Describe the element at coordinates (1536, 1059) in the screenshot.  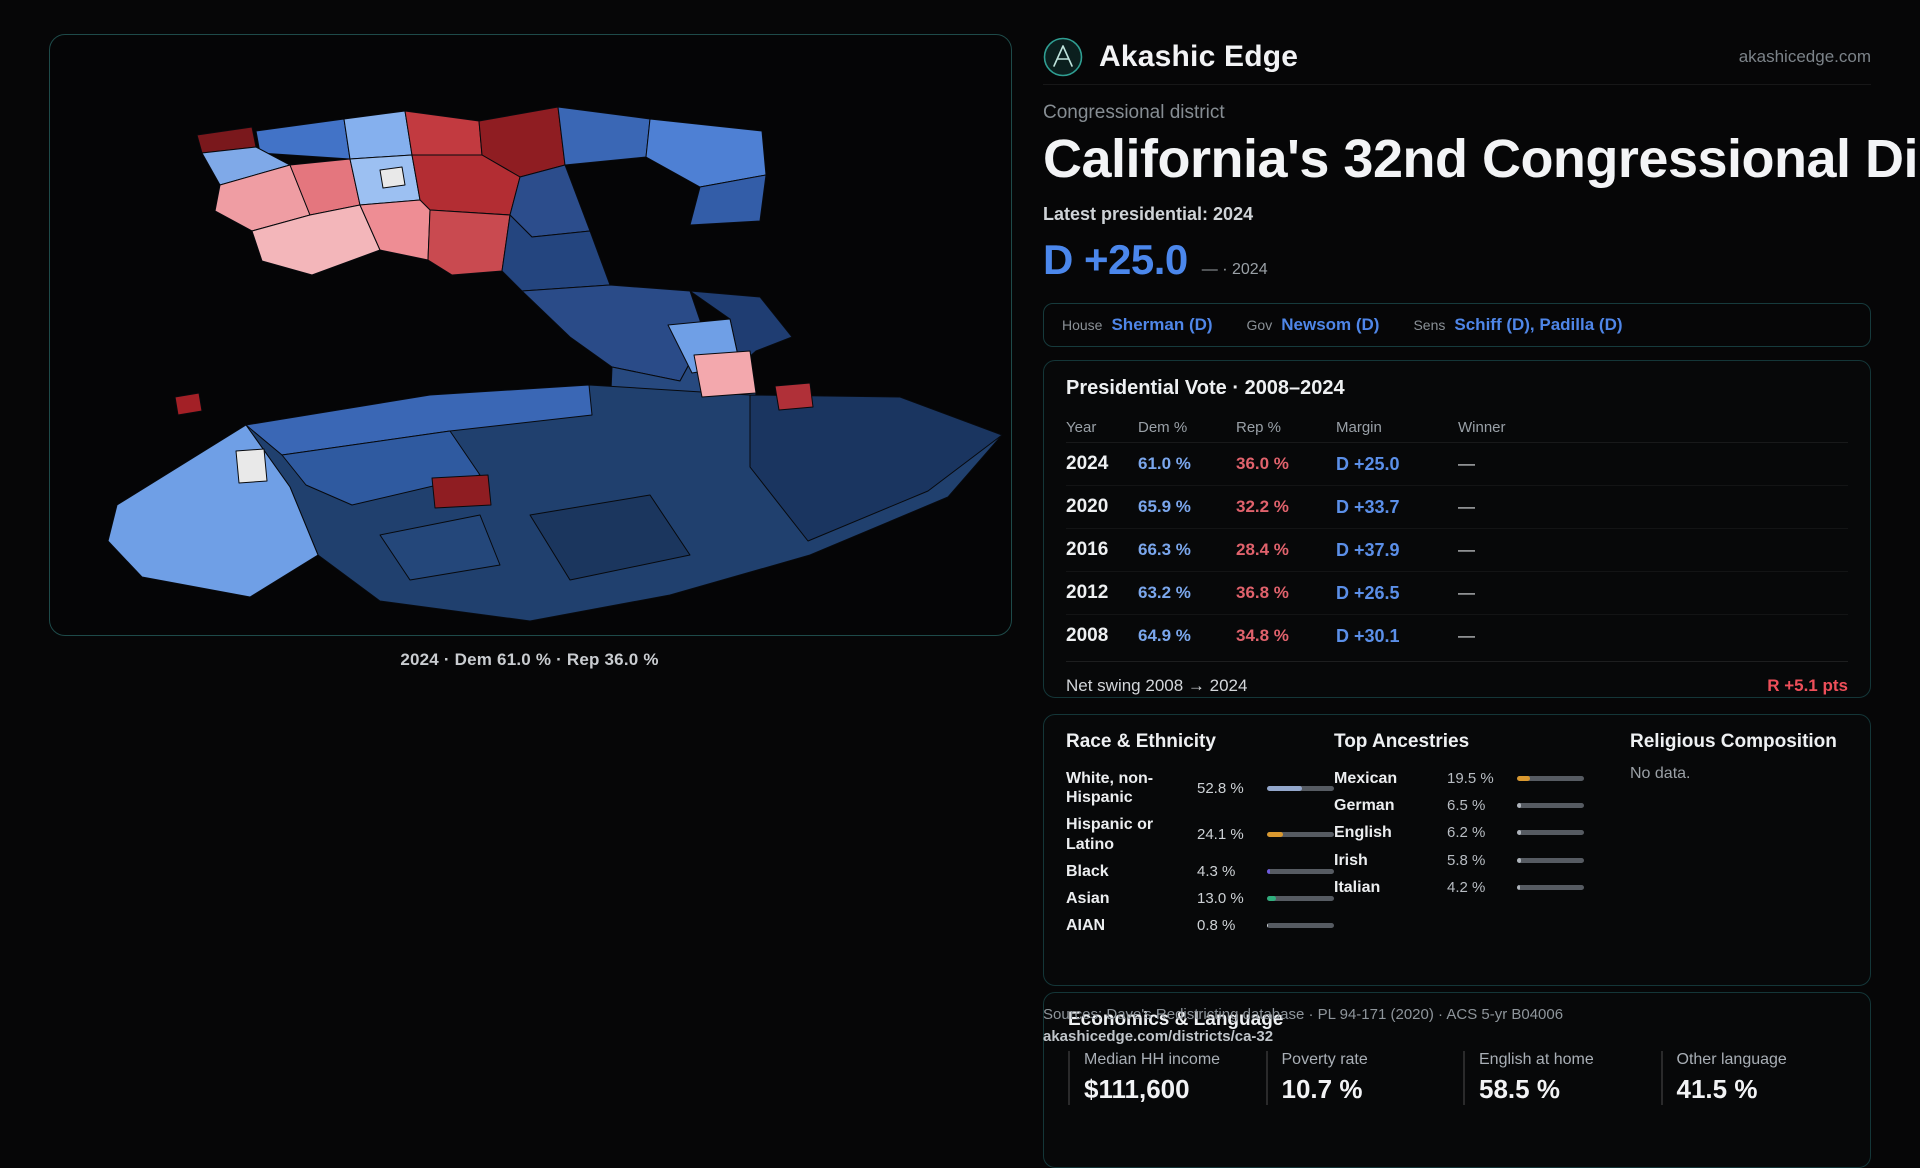
I see `stat-label: English at home` at that location.